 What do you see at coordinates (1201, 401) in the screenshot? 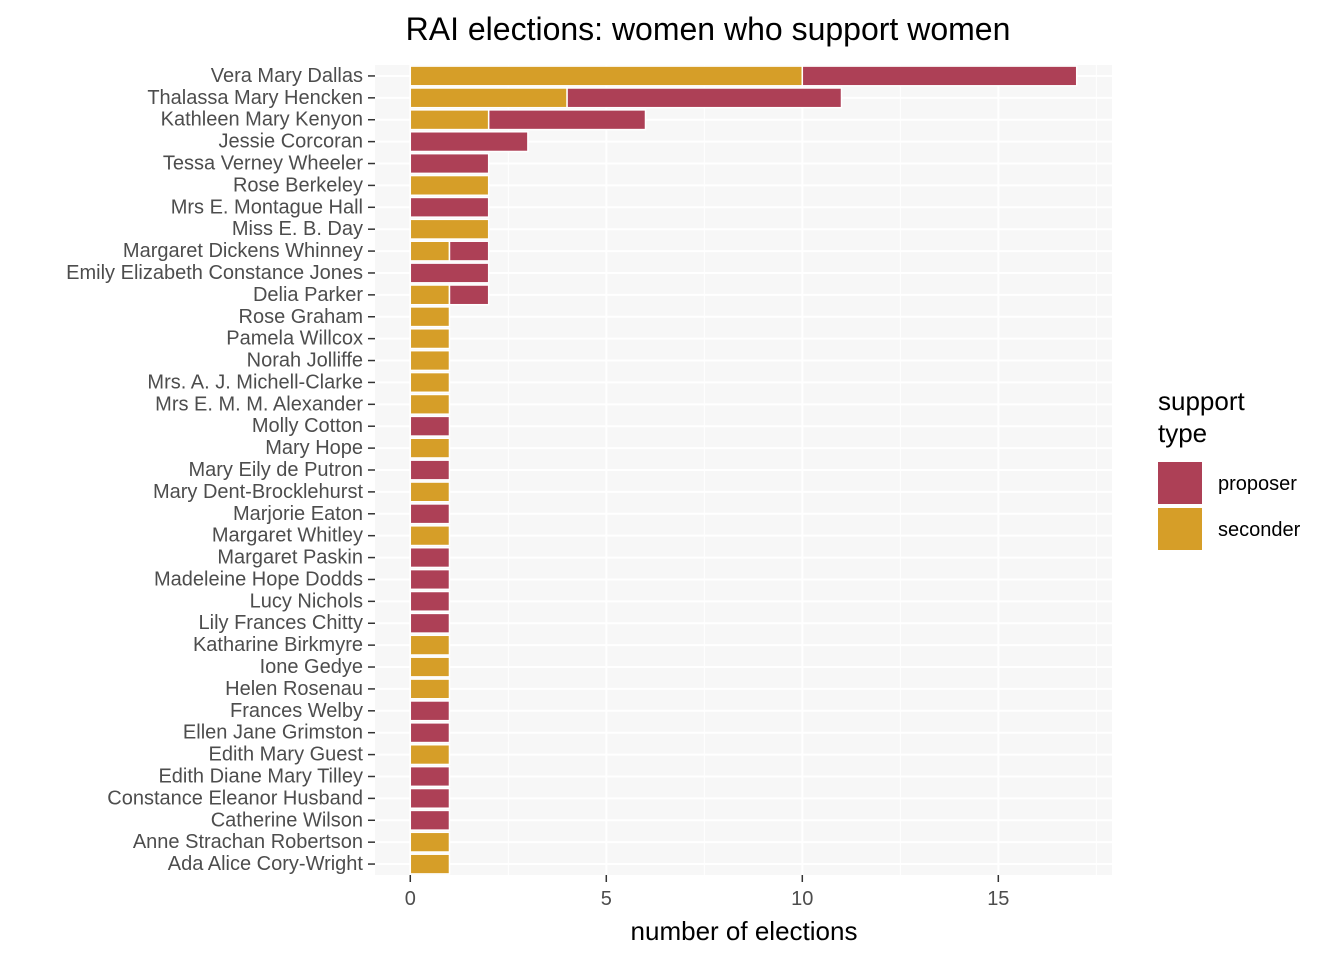
I see `legend-title-line: support` at bounding box center [1201, 401].